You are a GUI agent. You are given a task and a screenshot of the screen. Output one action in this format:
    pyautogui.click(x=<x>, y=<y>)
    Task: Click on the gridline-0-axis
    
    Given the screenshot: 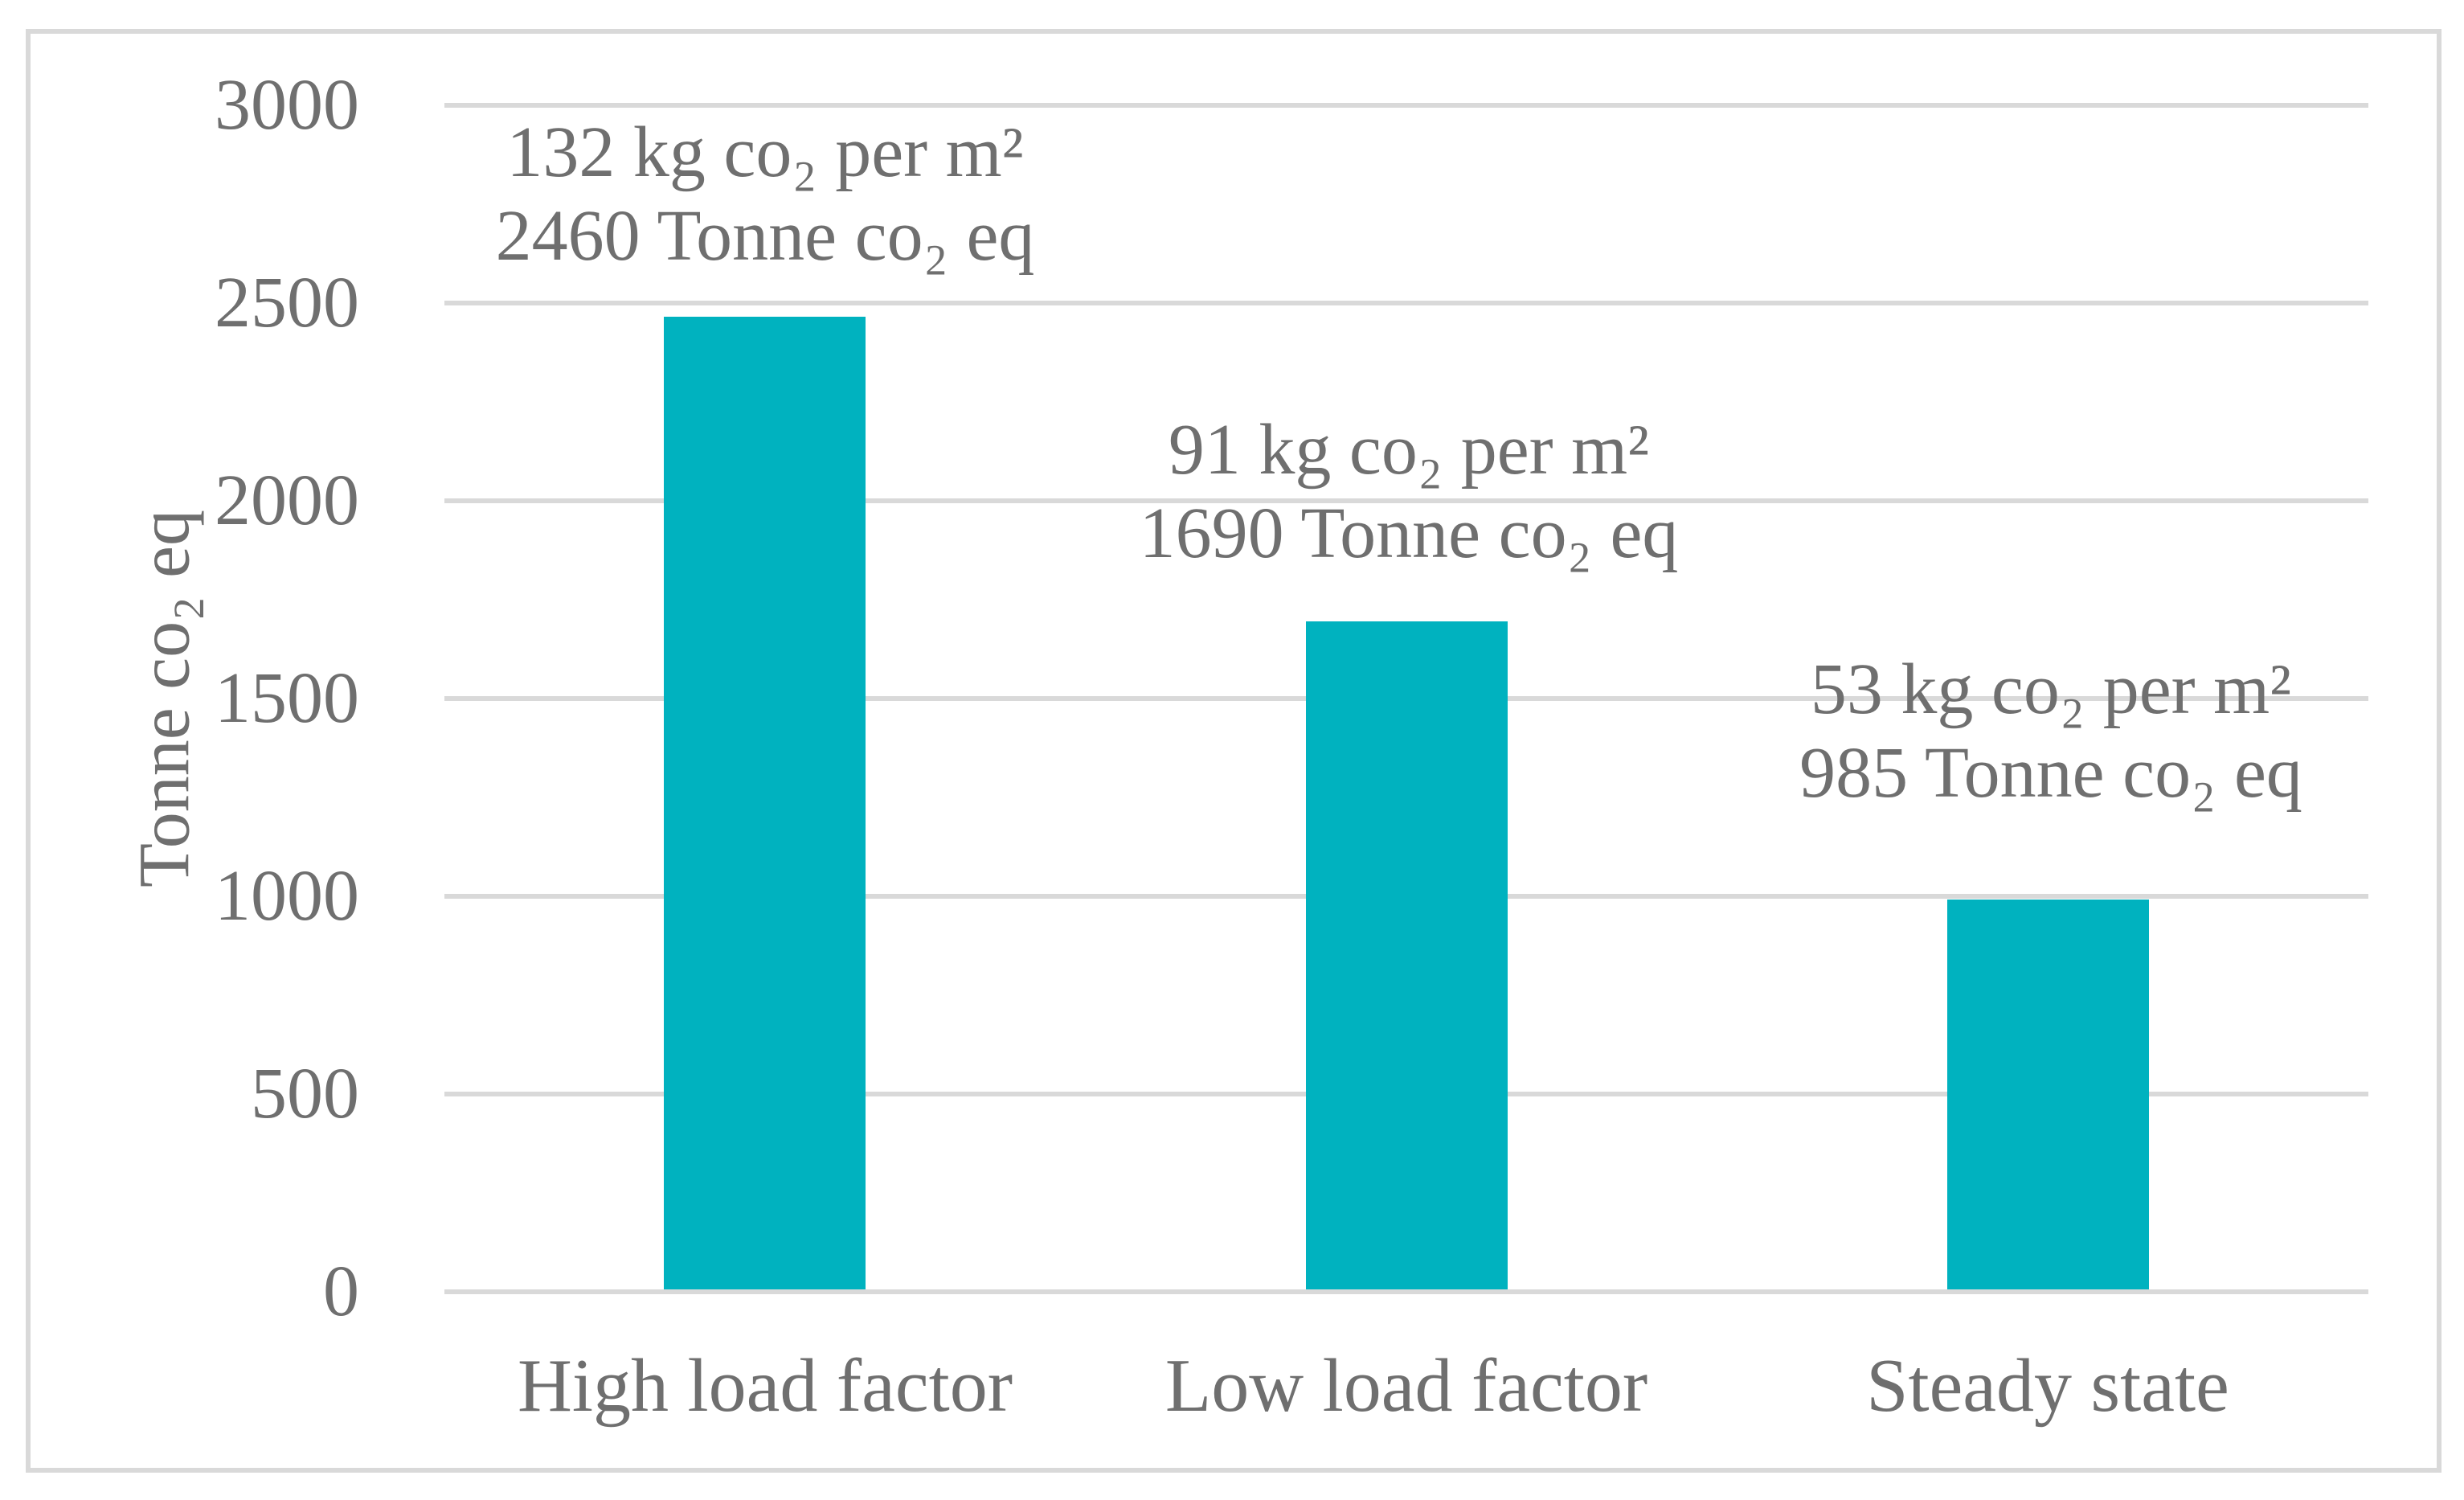 What is the action you would take?
    pyautogui.click(x=1406, y=1291)
    